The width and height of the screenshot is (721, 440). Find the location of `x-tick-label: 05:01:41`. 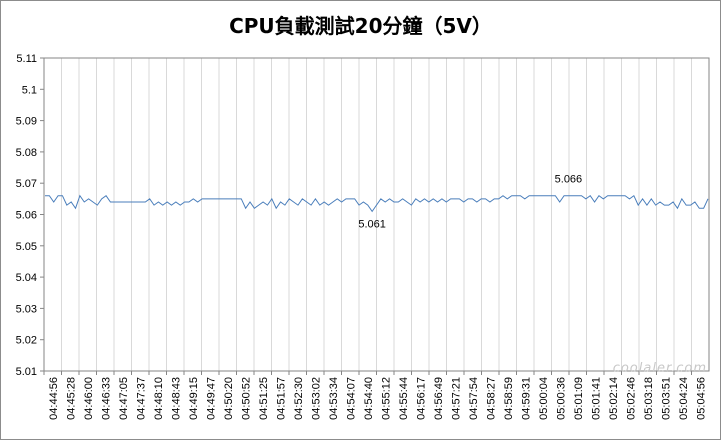

x-tick-label: 05:01:41 is located at coordinates (596, 398).